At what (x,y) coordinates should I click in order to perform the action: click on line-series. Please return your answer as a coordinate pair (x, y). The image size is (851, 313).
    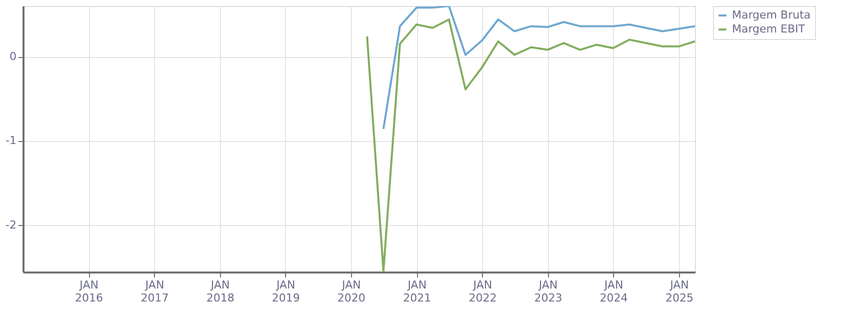
    Looking at the image, I should click on (538, 68).